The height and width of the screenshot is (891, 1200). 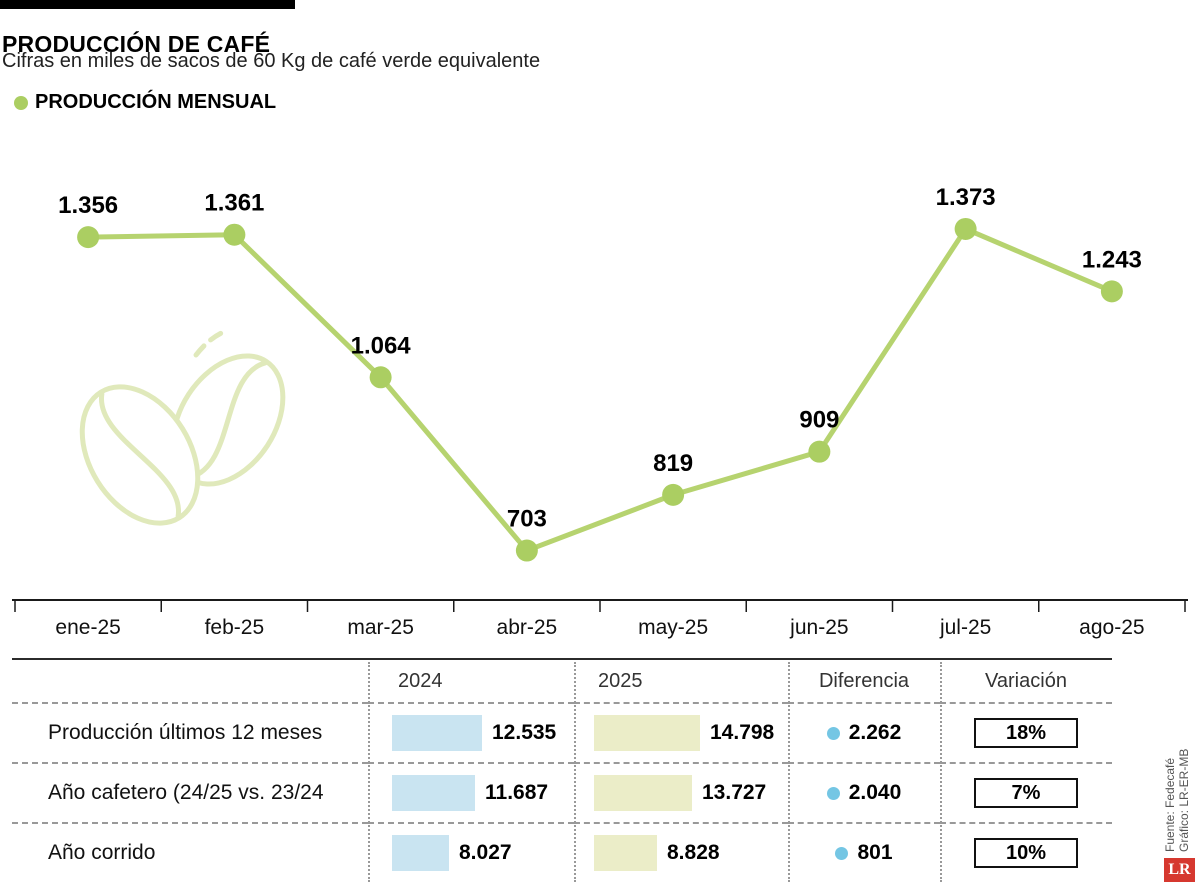 I want to click on x-axis-label: ago-25, so click(x=1111, y=627).